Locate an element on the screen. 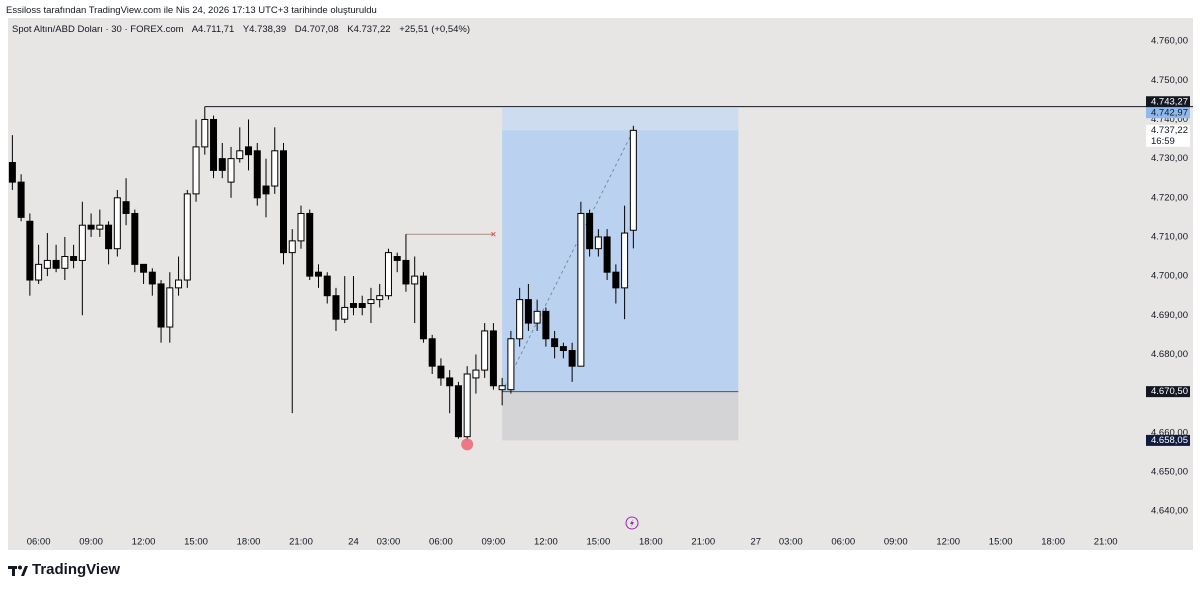 This screenshot has width=1200, height=590. ohlc-open: A4.711,71 is located at coordinates (213, 29).